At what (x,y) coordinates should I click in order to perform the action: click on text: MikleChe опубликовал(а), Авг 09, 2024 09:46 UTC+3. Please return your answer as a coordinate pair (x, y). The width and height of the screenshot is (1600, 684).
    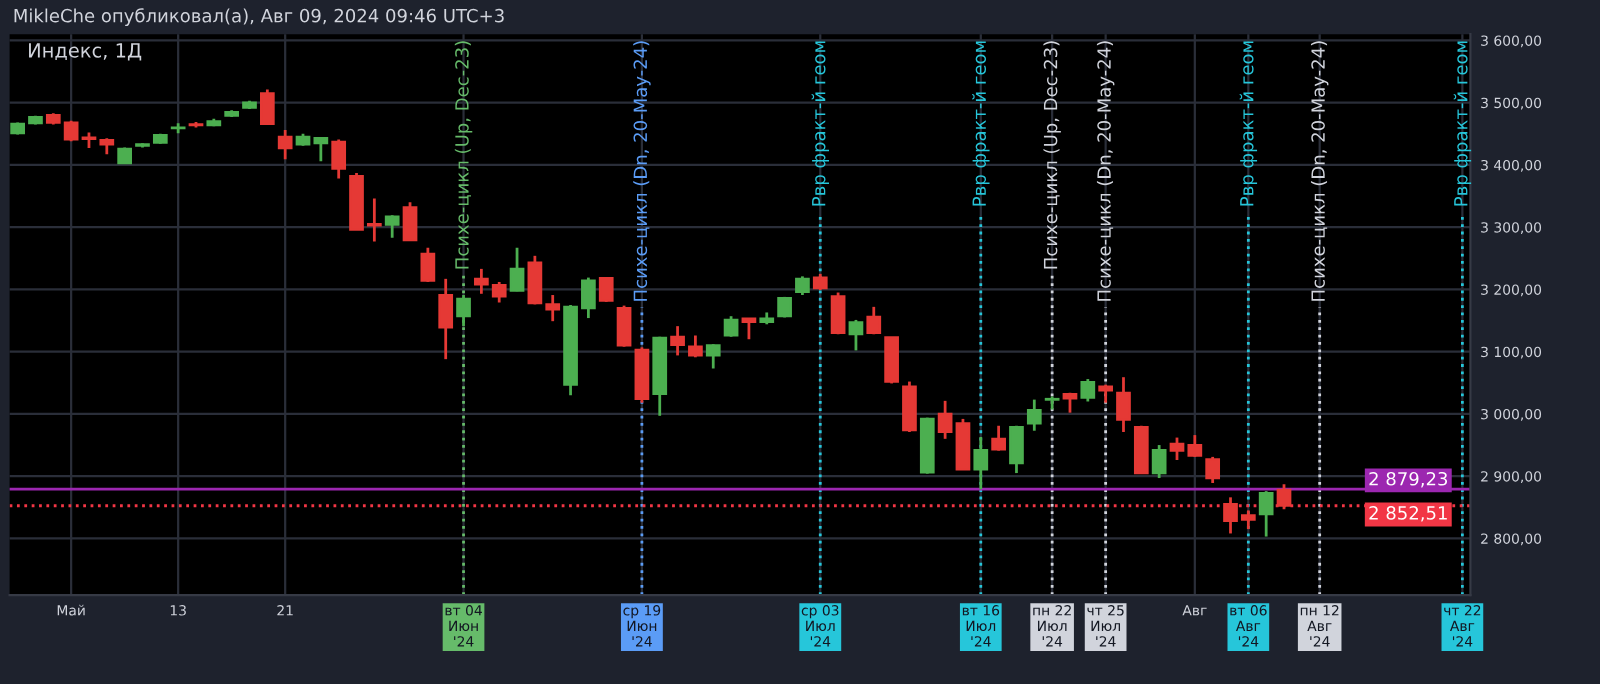
    Looking at the image, I should click on (259, 17).